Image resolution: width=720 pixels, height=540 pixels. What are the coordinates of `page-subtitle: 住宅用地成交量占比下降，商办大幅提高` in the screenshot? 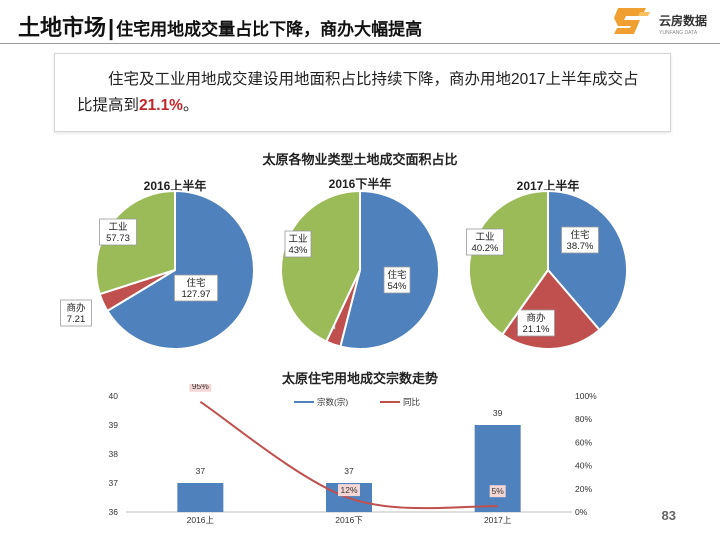 It's located at (269, 29).